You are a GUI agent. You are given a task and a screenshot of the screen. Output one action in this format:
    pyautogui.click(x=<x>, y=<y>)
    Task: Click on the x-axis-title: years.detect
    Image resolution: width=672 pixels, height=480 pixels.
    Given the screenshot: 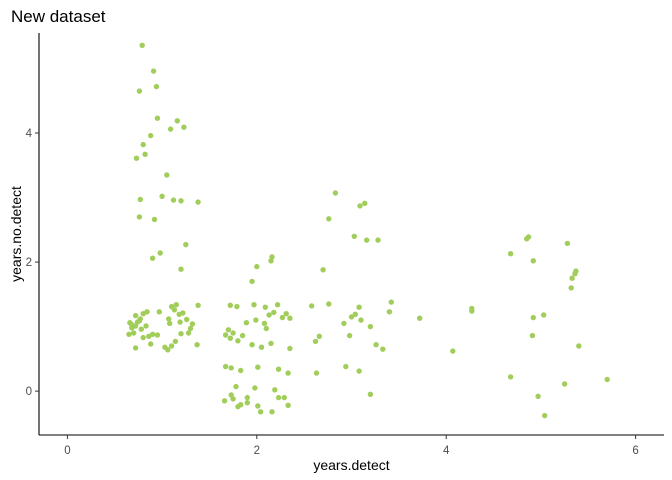 What is the action you would take?
    pyautogui.click(x=351, y=465)
    